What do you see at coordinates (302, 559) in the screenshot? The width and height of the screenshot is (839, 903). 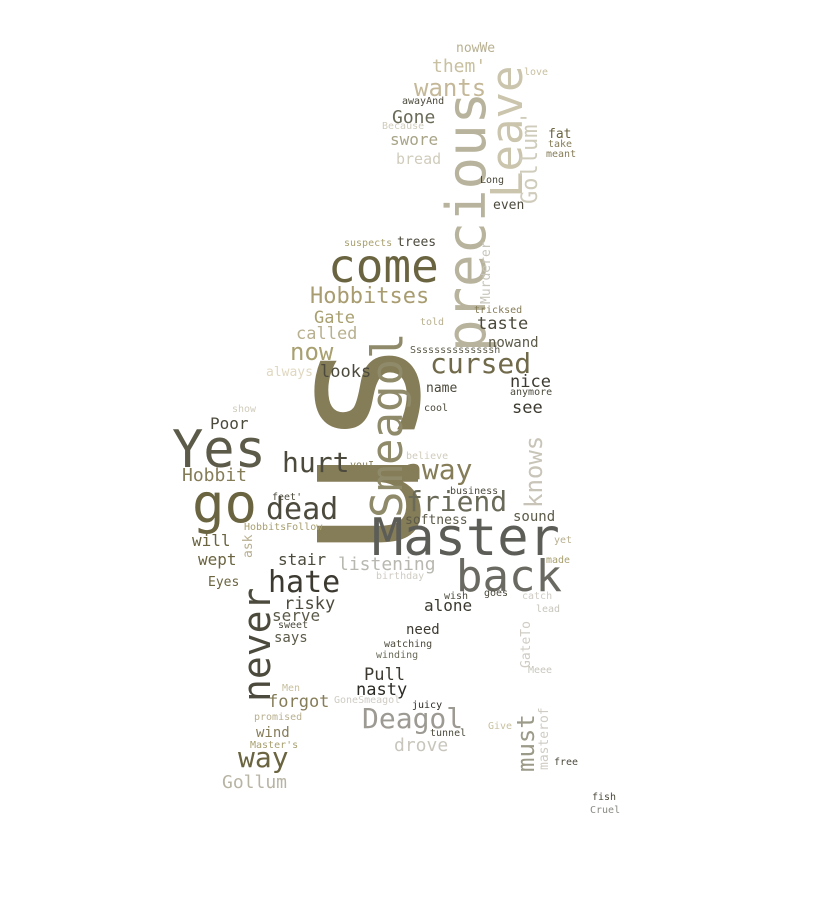 I see `cloud-word: stair` at bounding box center [302, 559].